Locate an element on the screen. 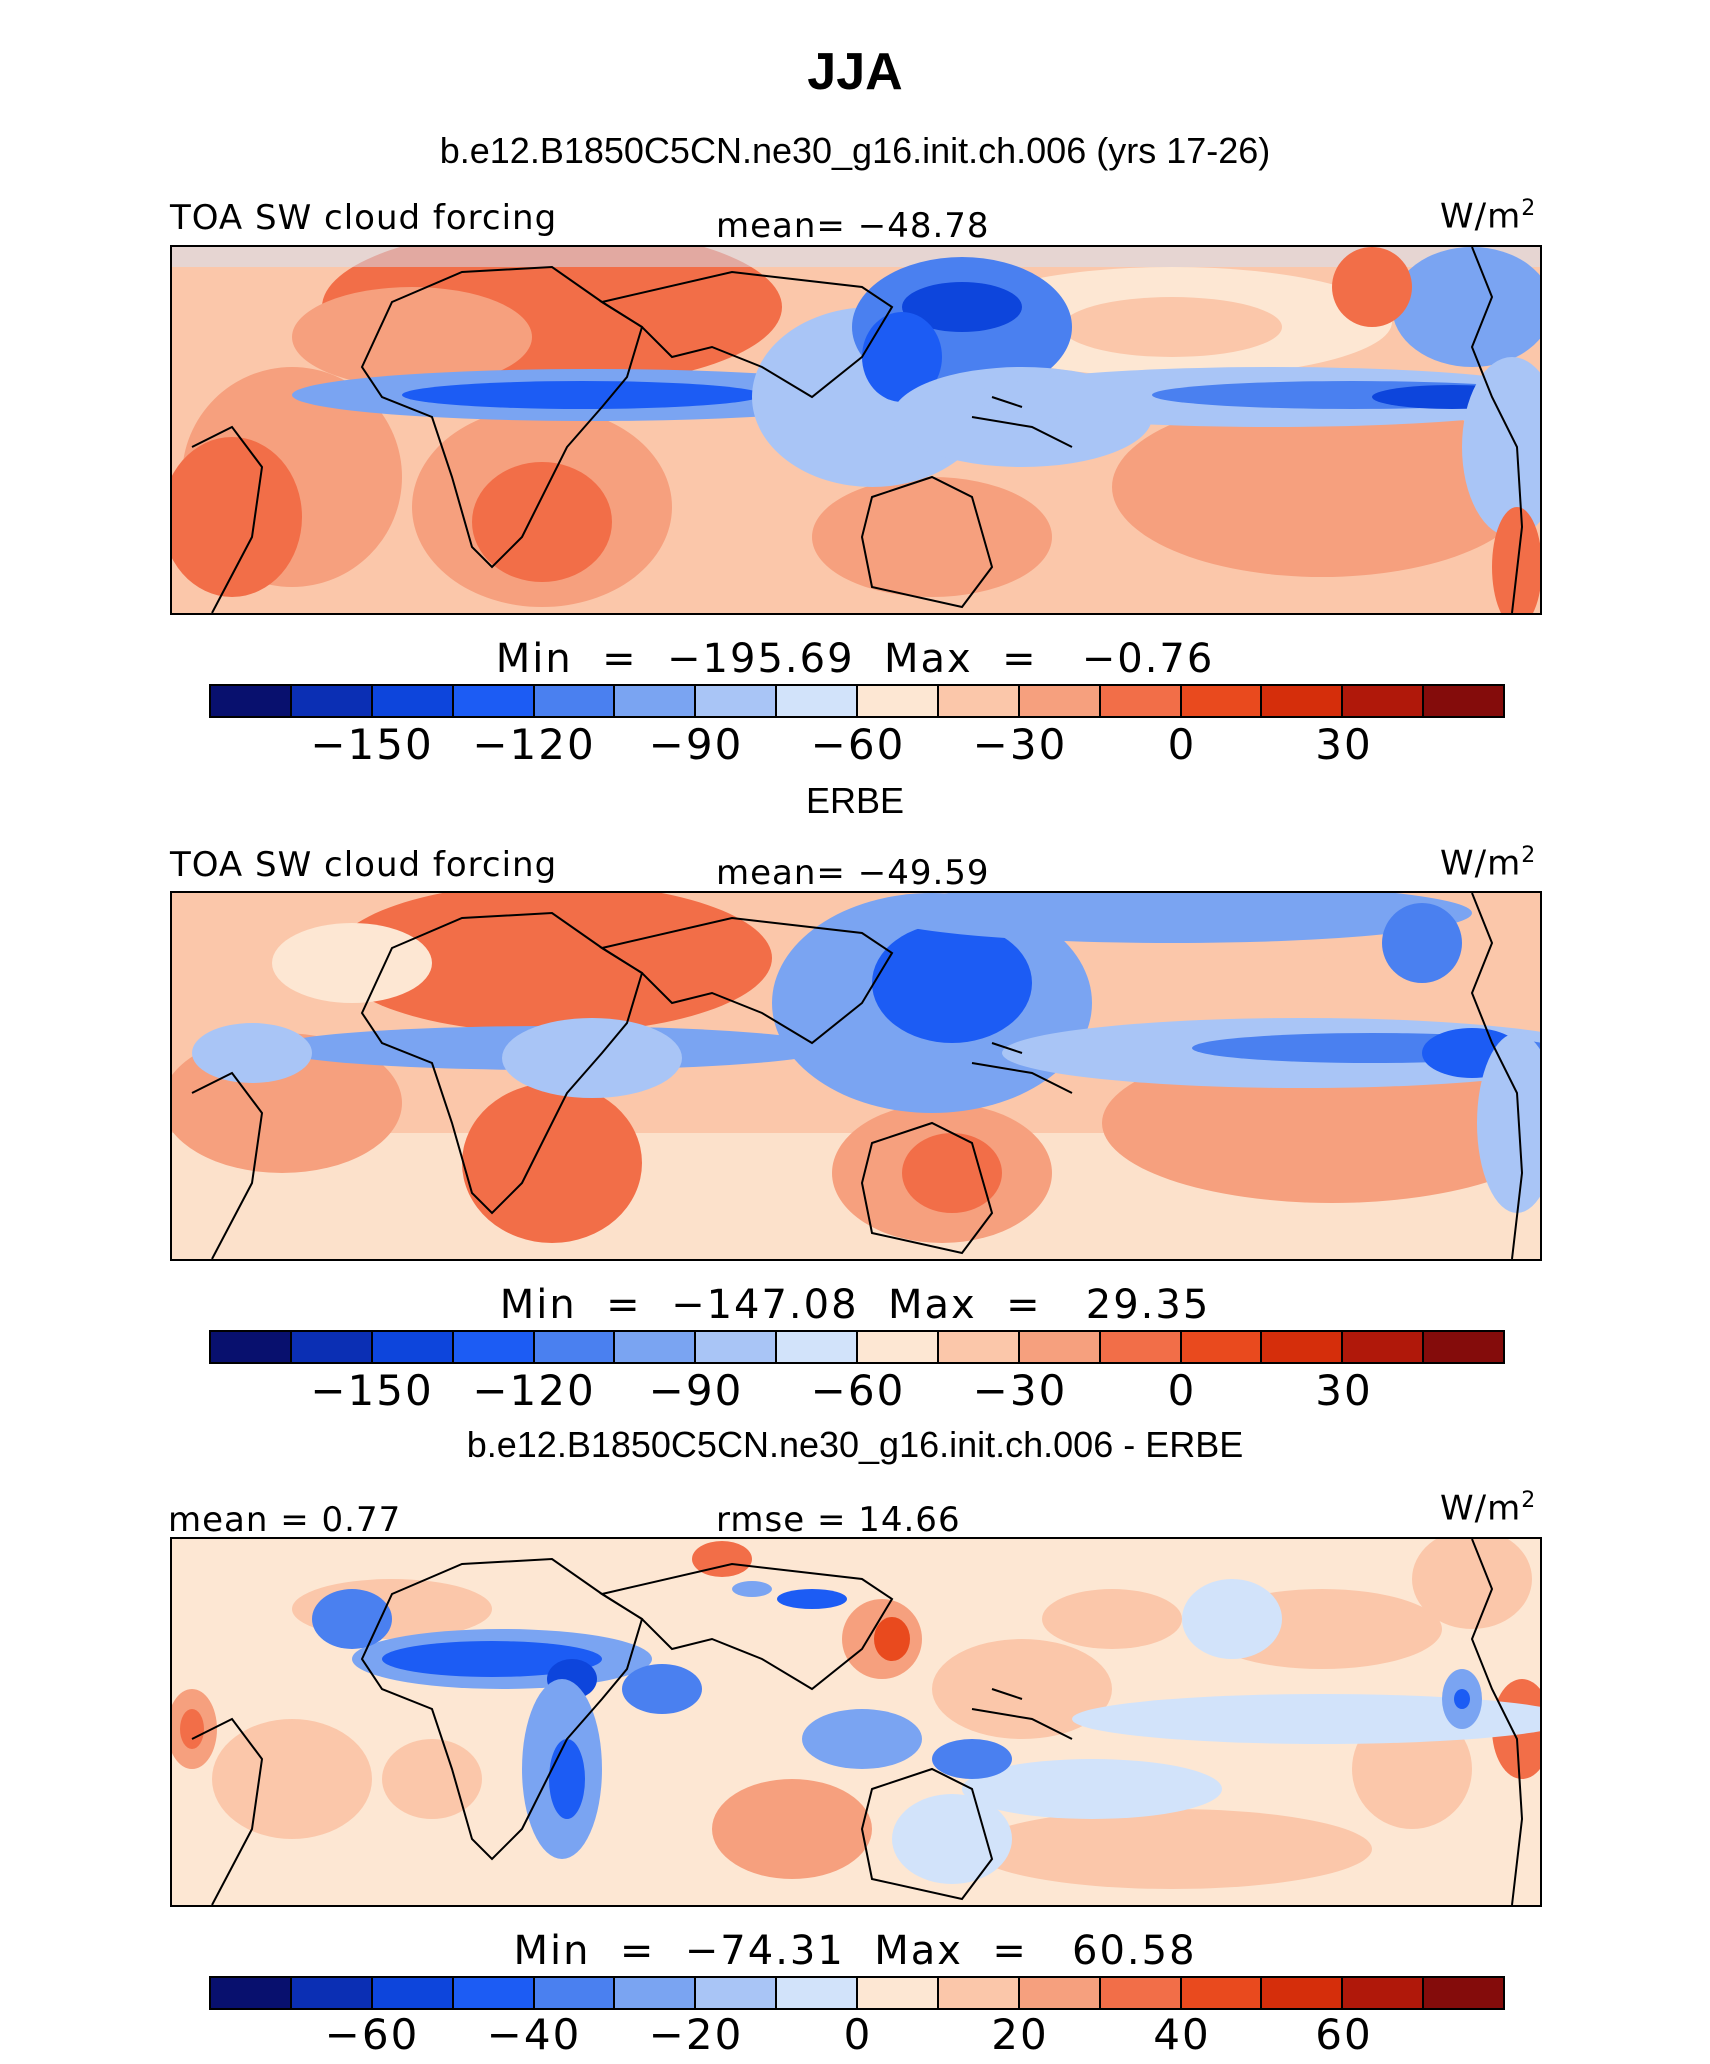  panel-1-units: W/m2 is located at coordinates (1488, 216).